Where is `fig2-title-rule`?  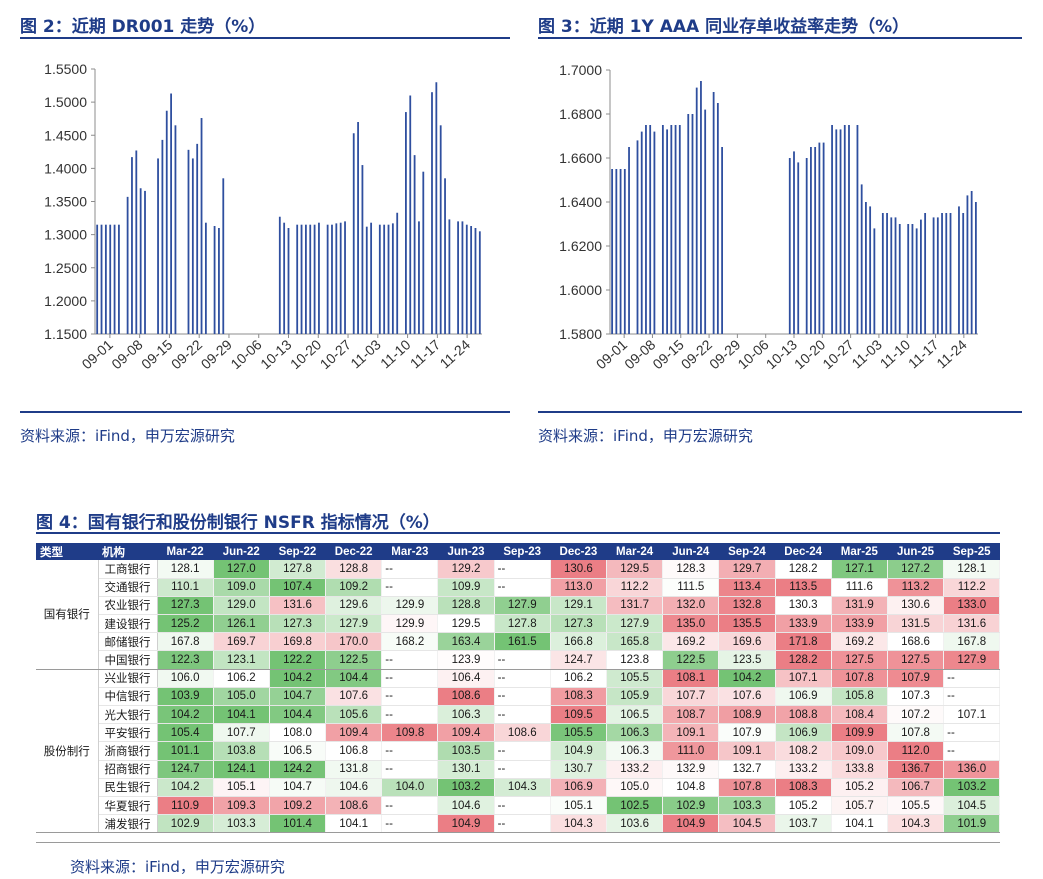 fig2-title-rule is located at coordinates (265, 38).